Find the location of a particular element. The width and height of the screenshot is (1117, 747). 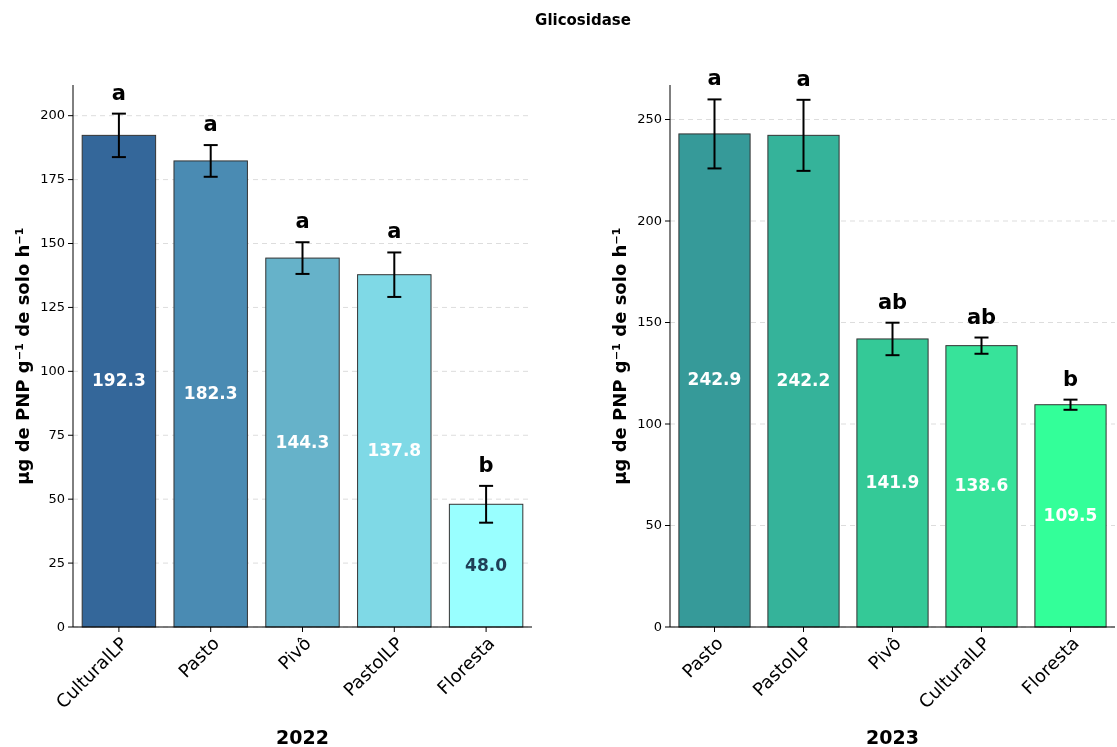

data-label: 48.0 is located at coordinates (486, 564).